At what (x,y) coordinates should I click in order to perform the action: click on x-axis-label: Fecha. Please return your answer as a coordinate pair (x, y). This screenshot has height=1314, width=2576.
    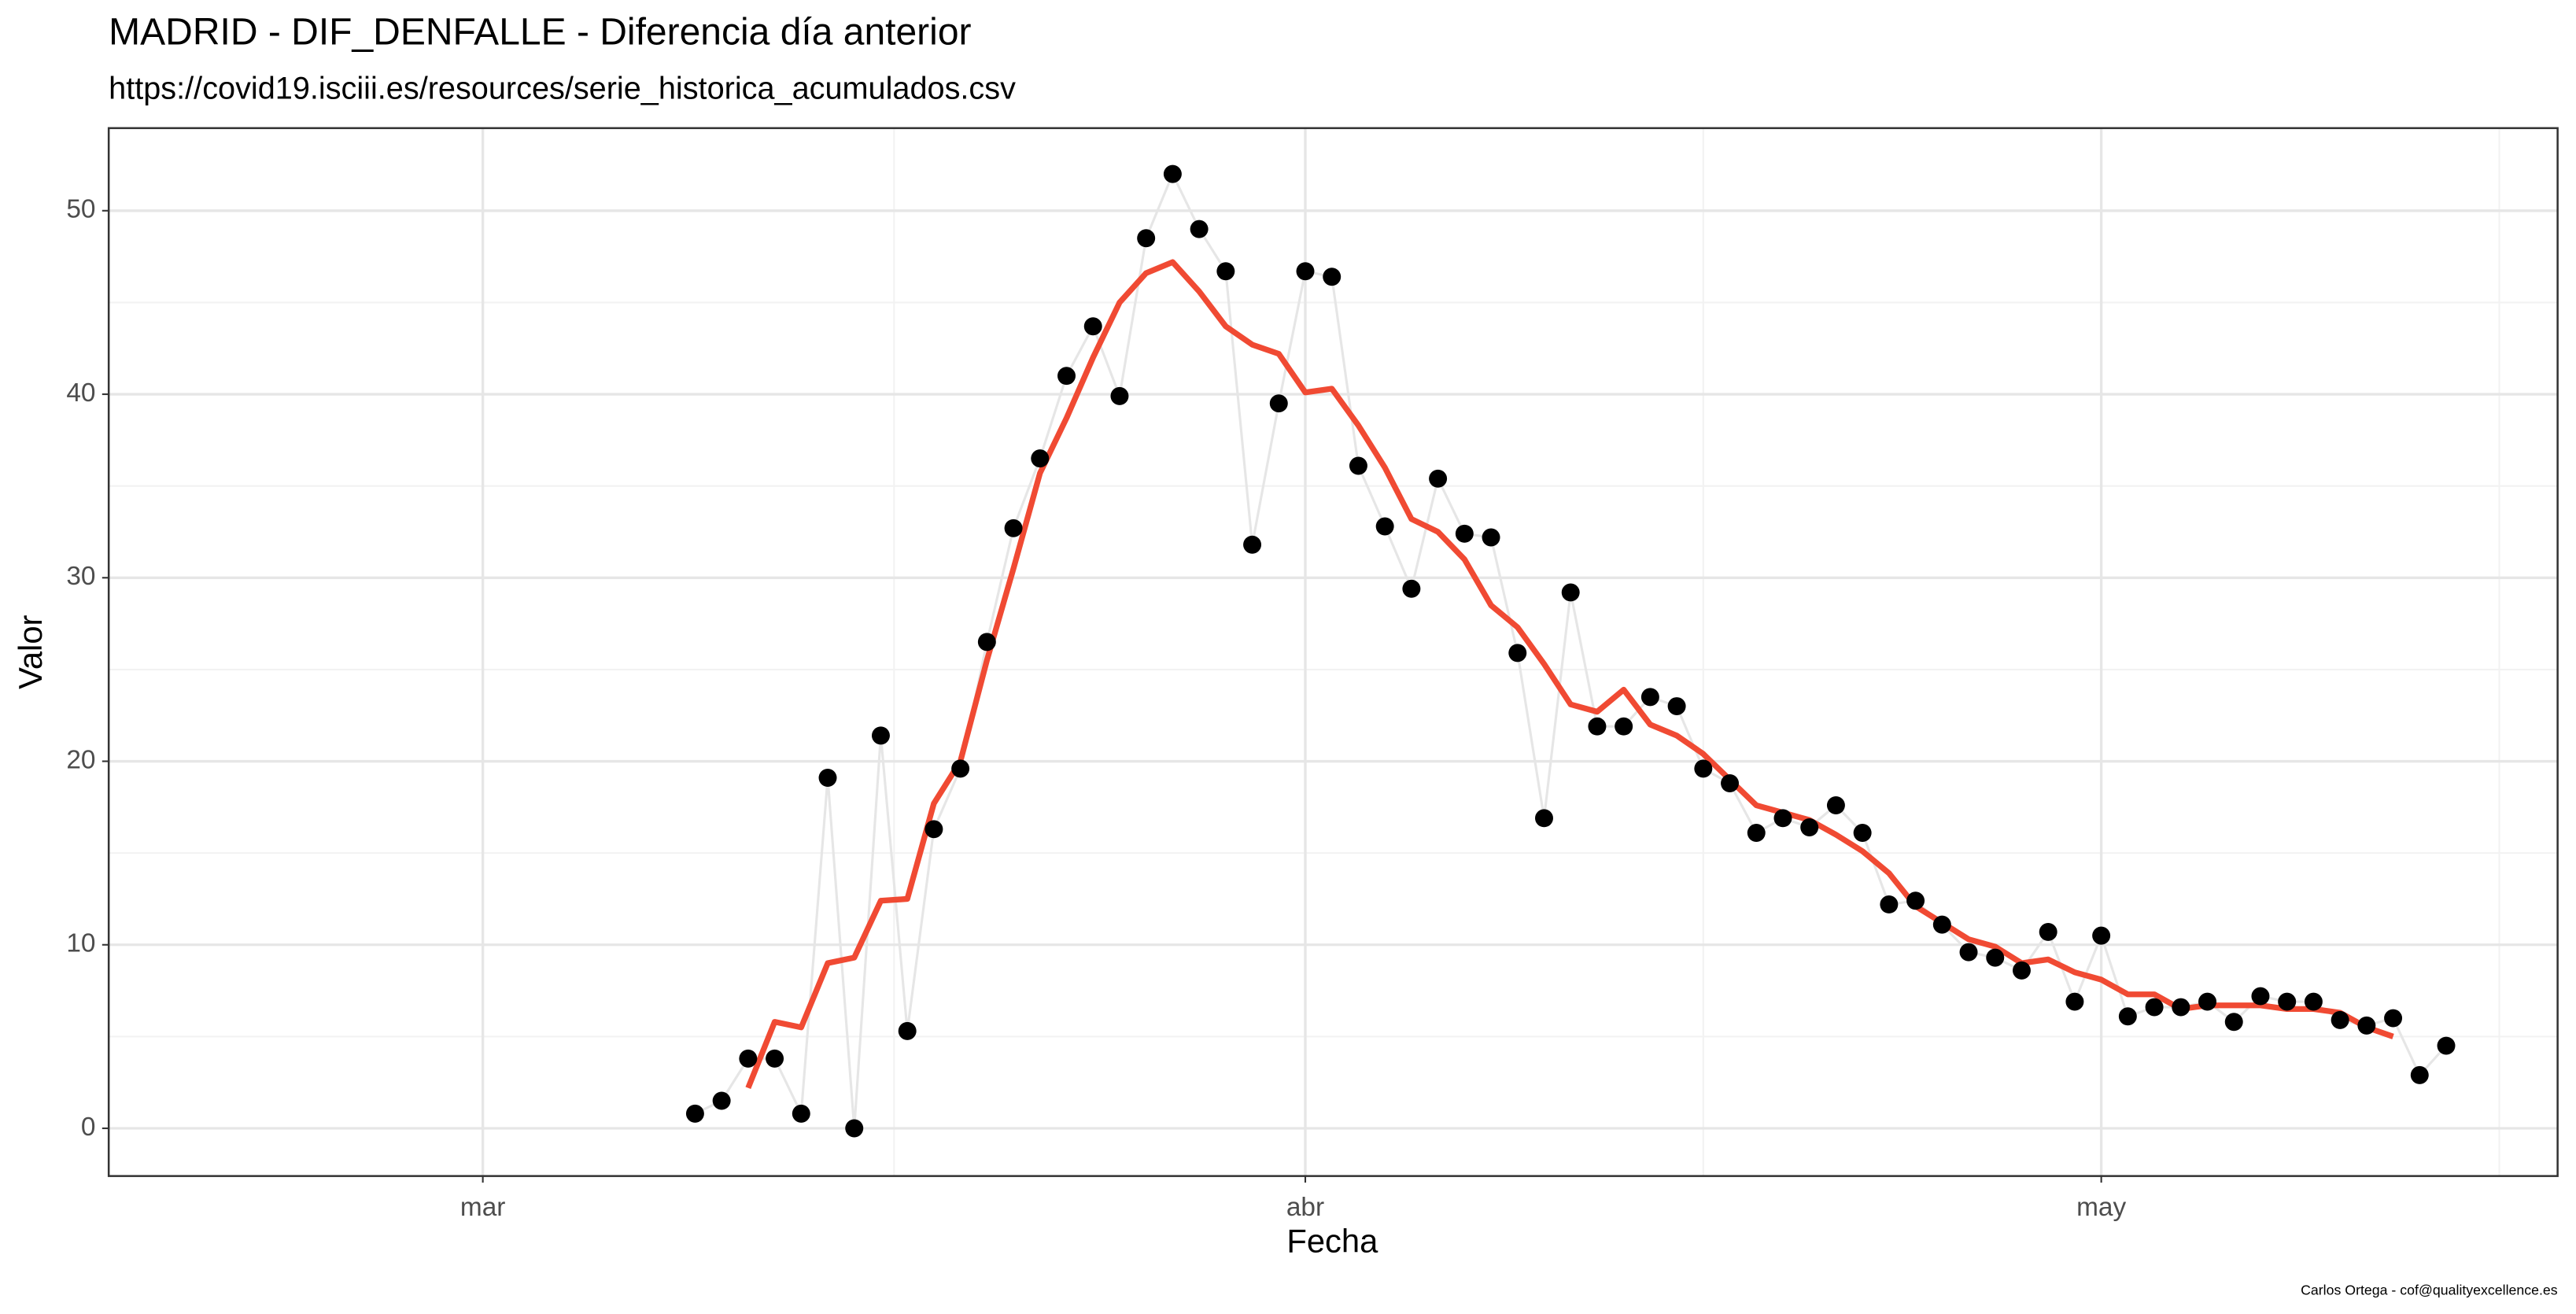
    Looking at the image, I should click on (1332, 1241).